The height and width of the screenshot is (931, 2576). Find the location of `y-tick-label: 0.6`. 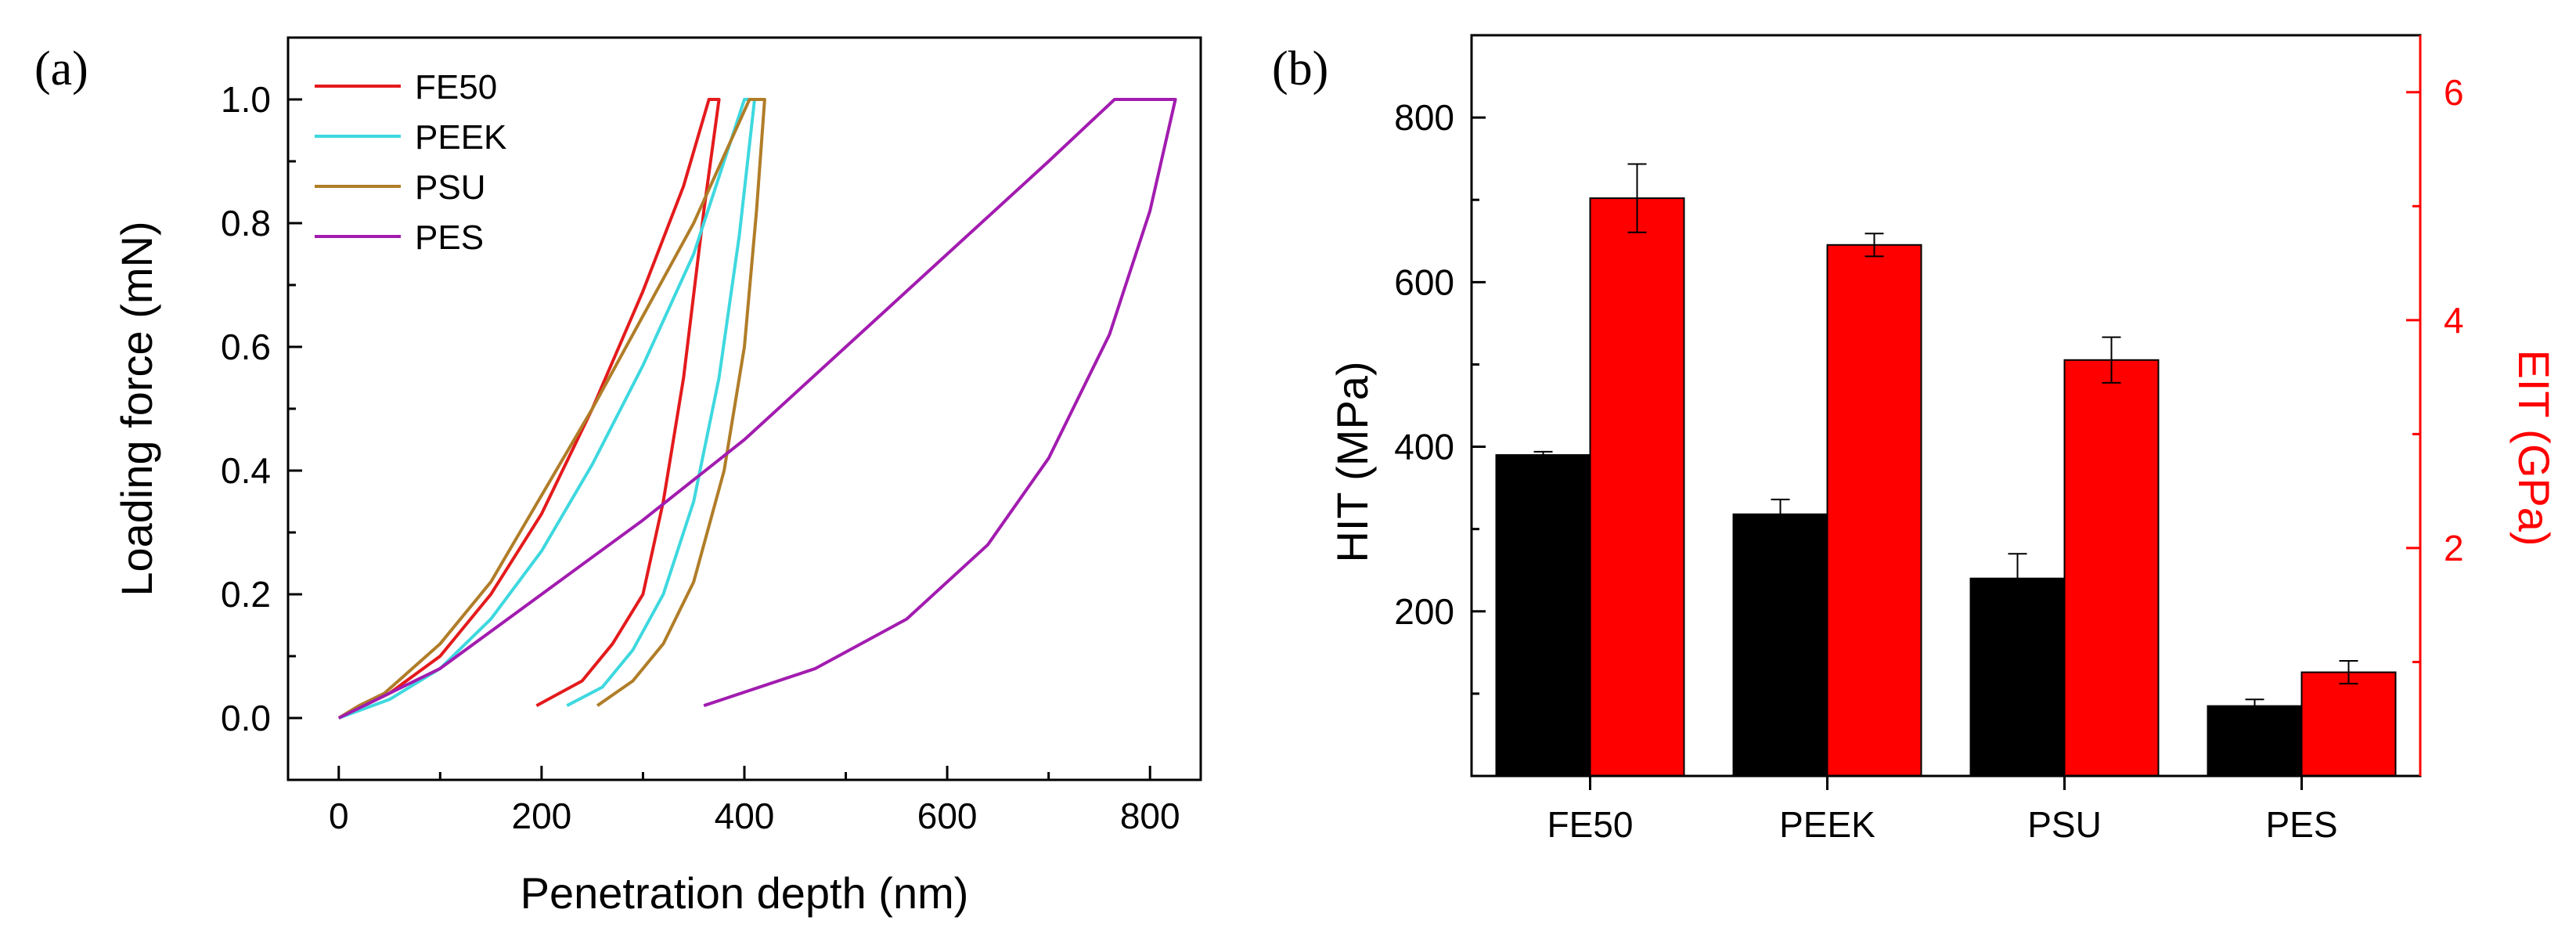

y-tick-label: 0.6 is located at coordinates (246, 347).